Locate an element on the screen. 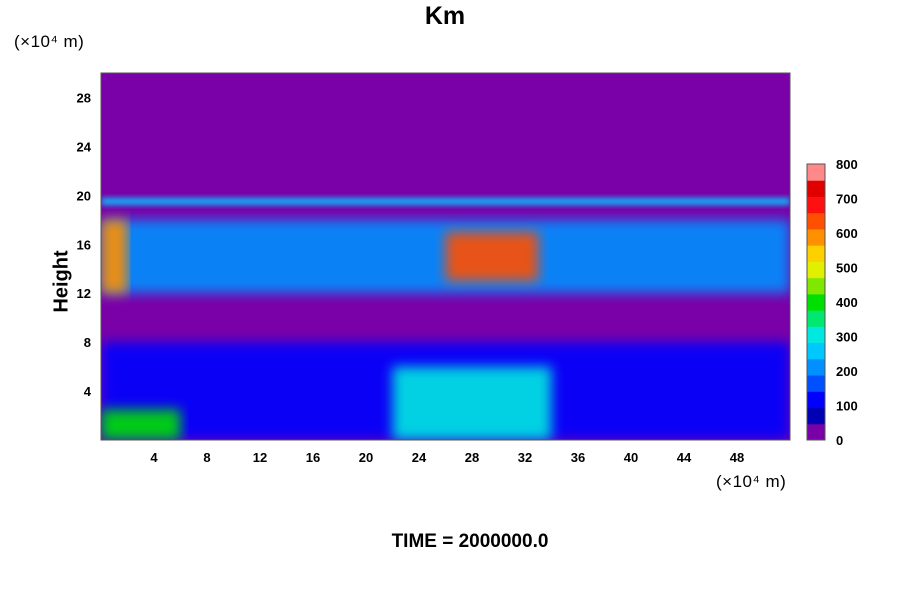 Image resolution: width=900 pixels, height=600 pixels. colorbar-tick-label: 0 is located at coordinates (839, 440).